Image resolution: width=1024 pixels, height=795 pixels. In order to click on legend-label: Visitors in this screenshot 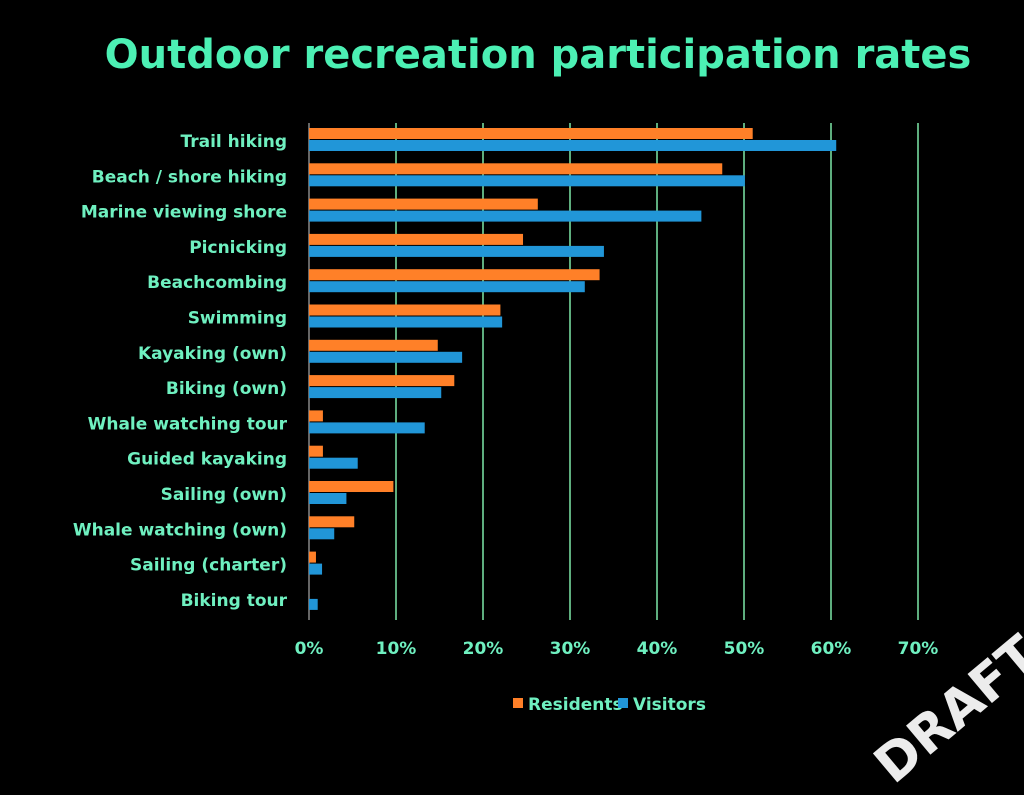, I will do `click(669, 705)`.